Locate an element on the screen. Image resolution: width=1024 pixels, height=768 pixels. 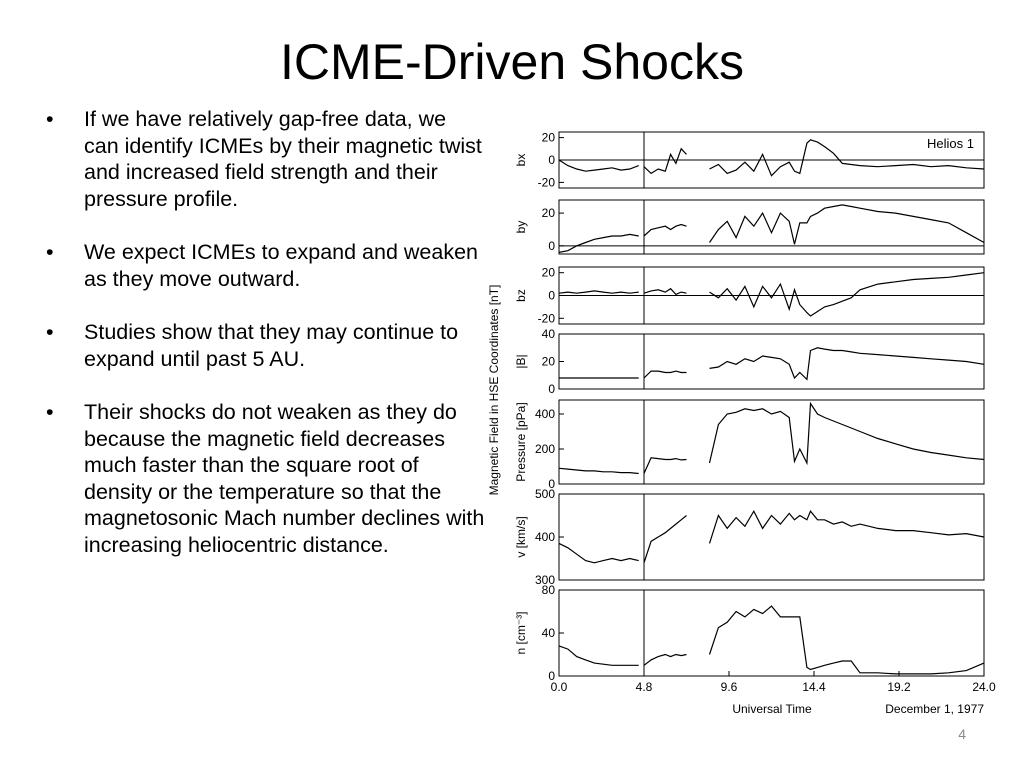
y-tick-label: 500 is located at coordinates (545, 494).